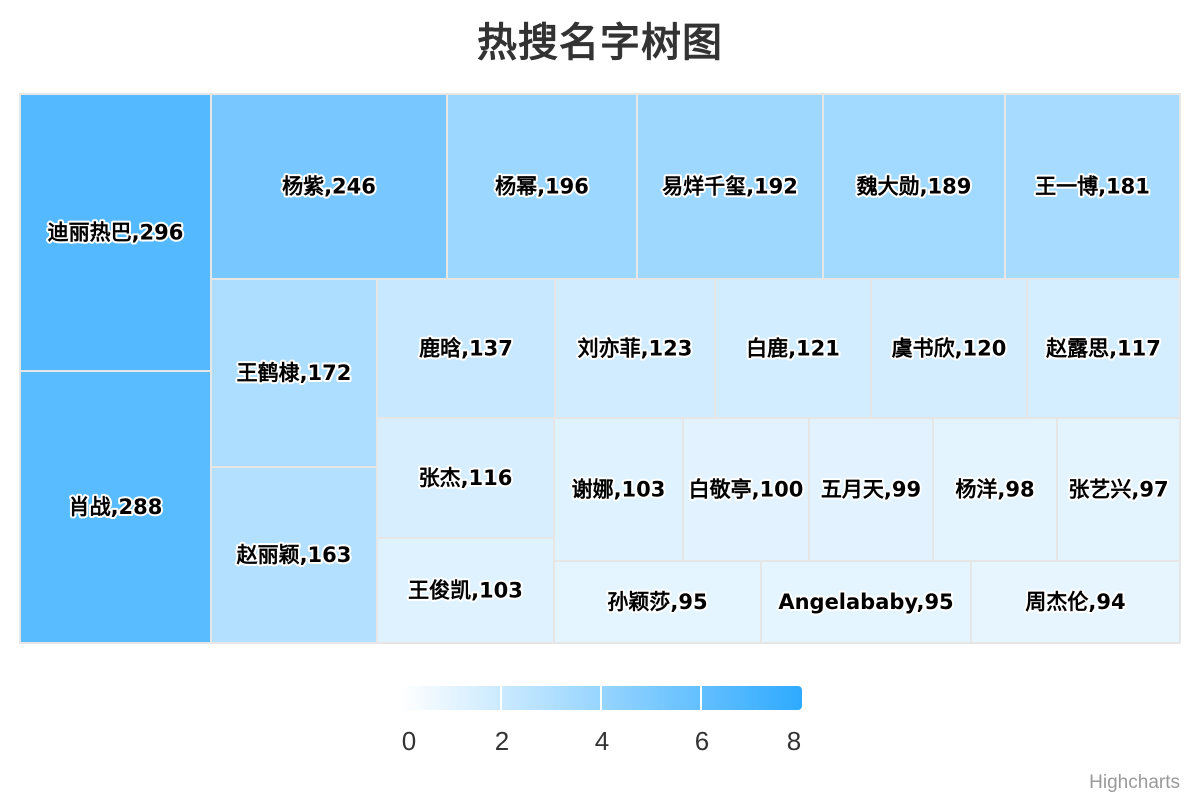 Image resolution: width=1200 pixels, height=800 pixels. What do you see at coordinates (602, 741) in the screenshot?
I see `color-axis-tick-label: 4` at bounding box center [602, 741].